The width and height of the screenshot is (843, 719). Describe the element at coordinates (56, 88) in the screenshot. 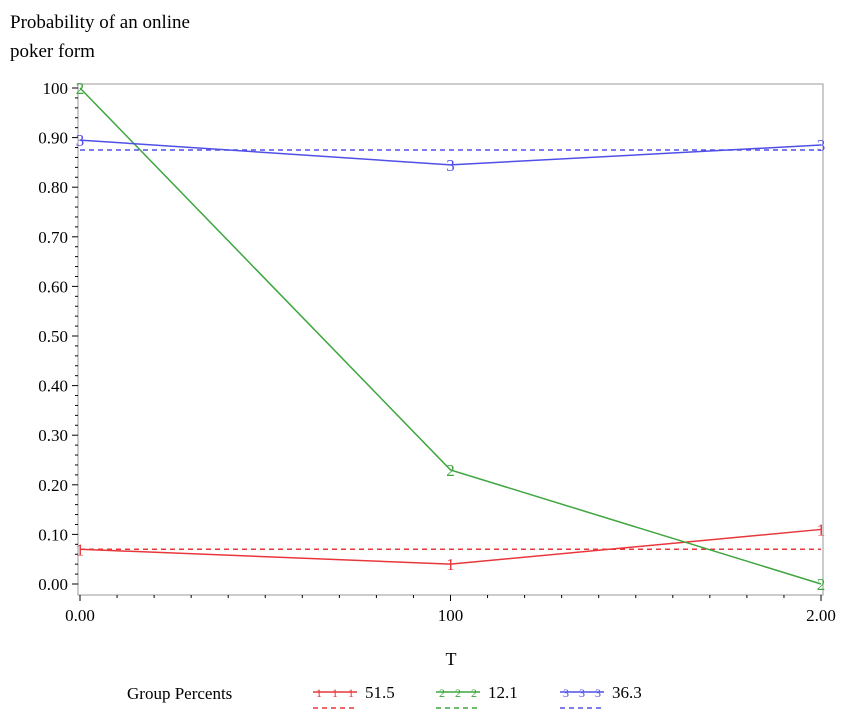

I see `y-tick-label: 100` at that location.